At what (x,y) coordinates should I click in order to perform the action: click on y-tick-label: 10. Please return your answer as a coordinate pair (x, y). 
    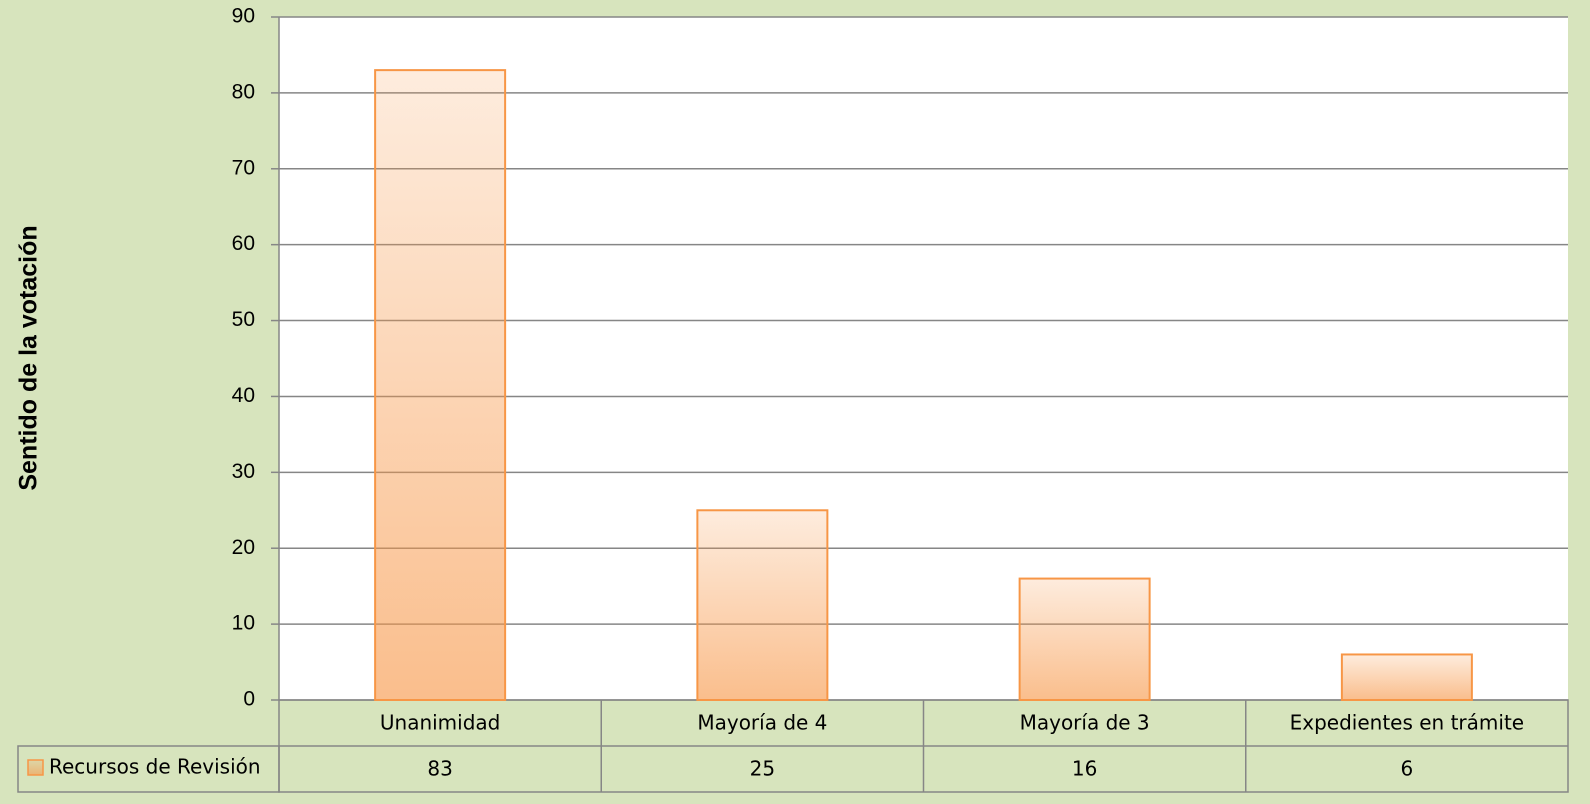
    Looking at the image, I should click on (243, 623).